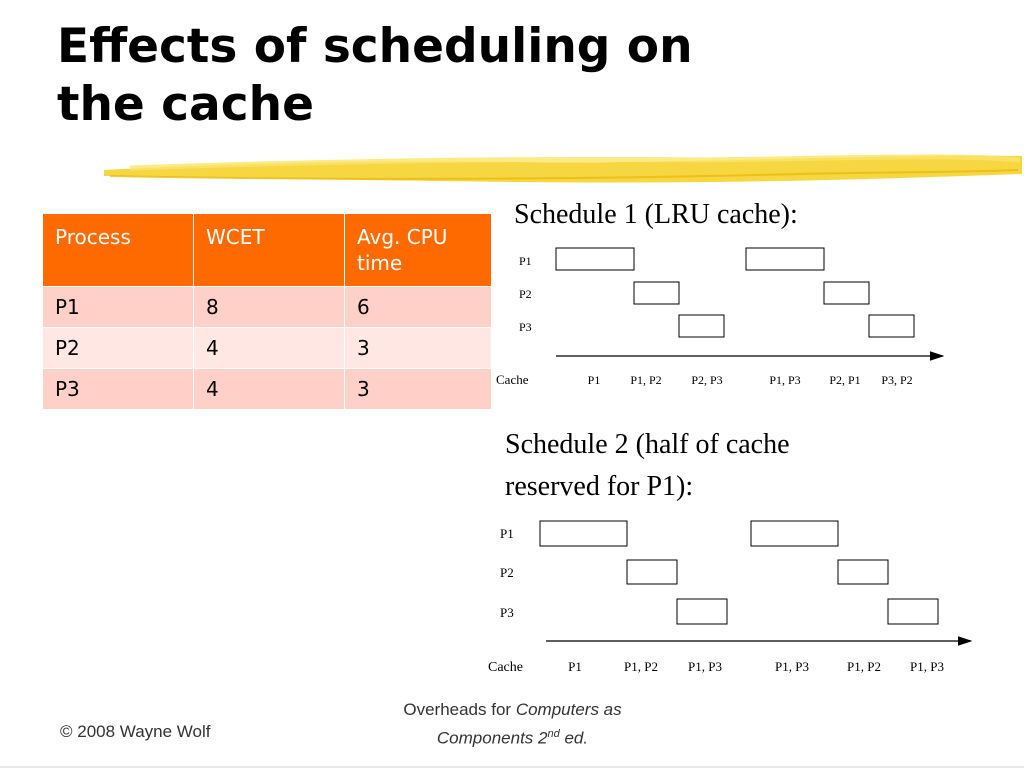  I want to click on table-row: P3 4 3, so click(267, 389).